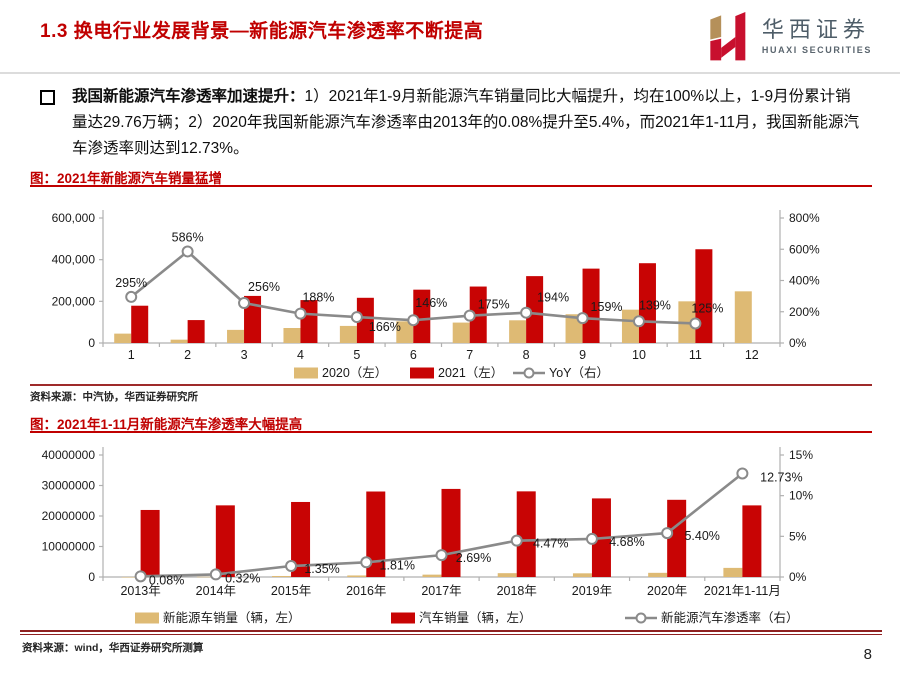  I want to click on legend-label: YoY（右）, so click(579, 372).